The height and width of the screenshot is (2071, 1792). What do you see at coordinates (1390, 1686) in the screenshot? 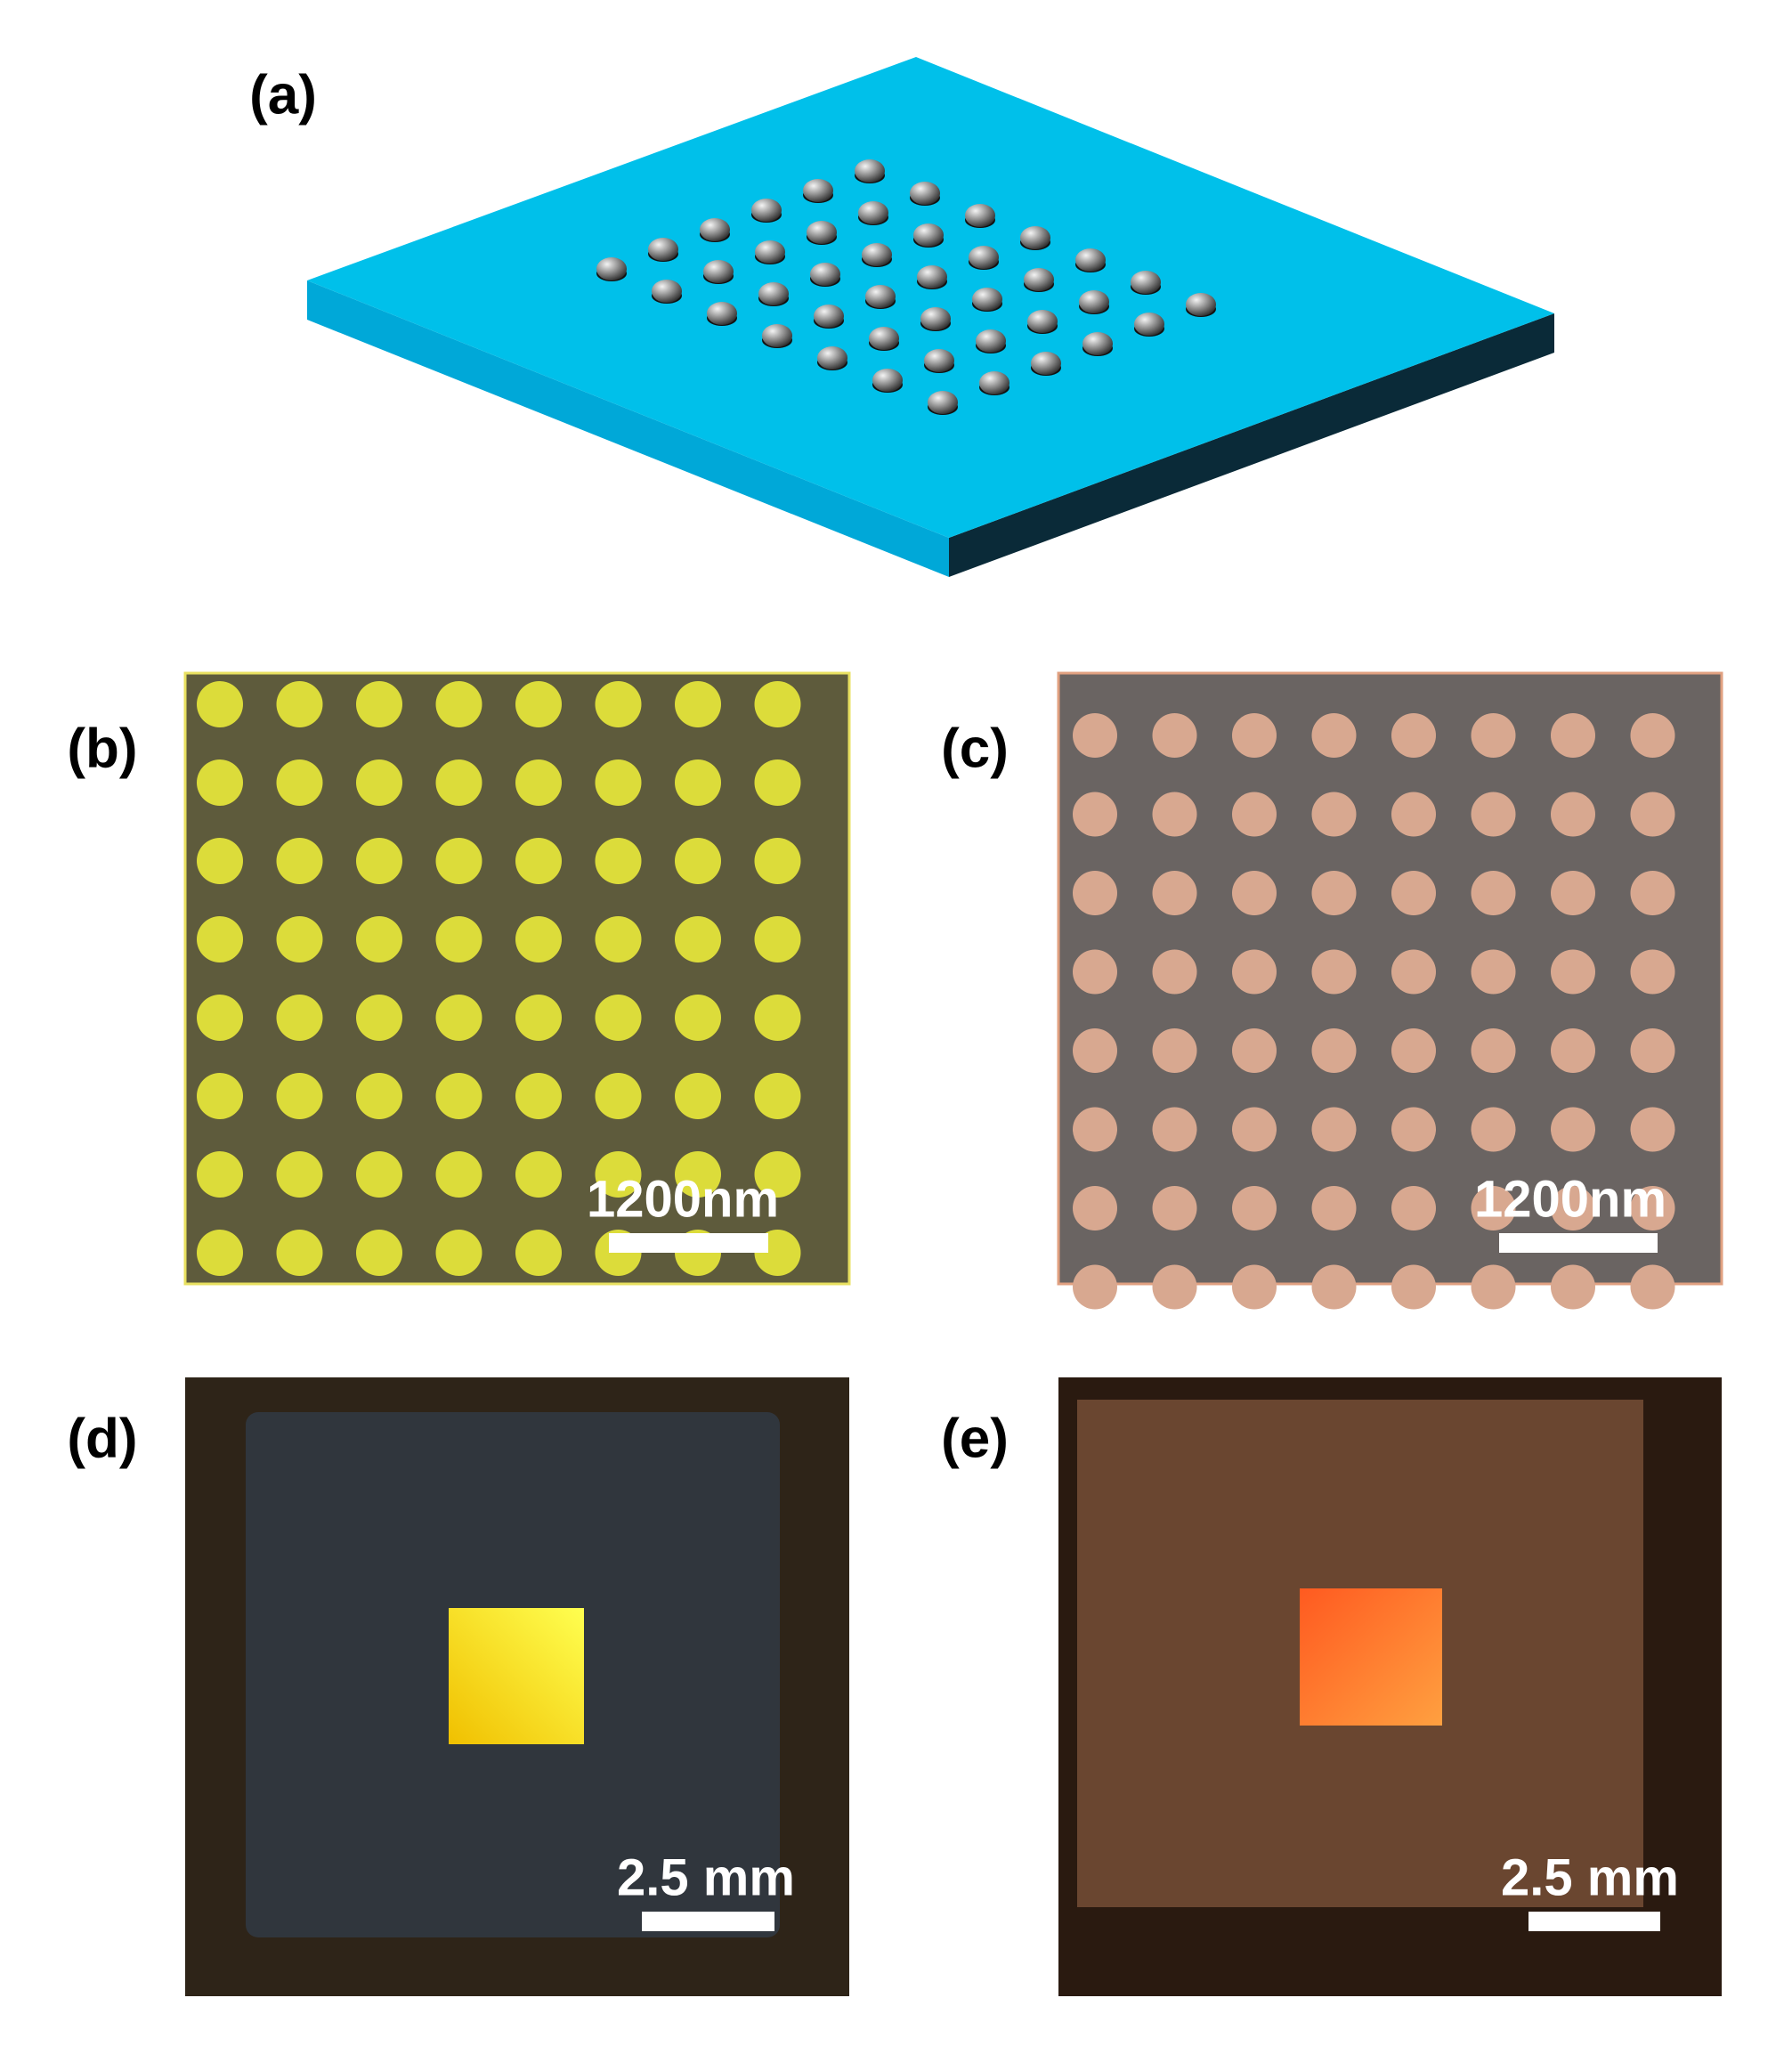
I see `photo-e: 2.5 mm` at bounding box center [1390, 1686].